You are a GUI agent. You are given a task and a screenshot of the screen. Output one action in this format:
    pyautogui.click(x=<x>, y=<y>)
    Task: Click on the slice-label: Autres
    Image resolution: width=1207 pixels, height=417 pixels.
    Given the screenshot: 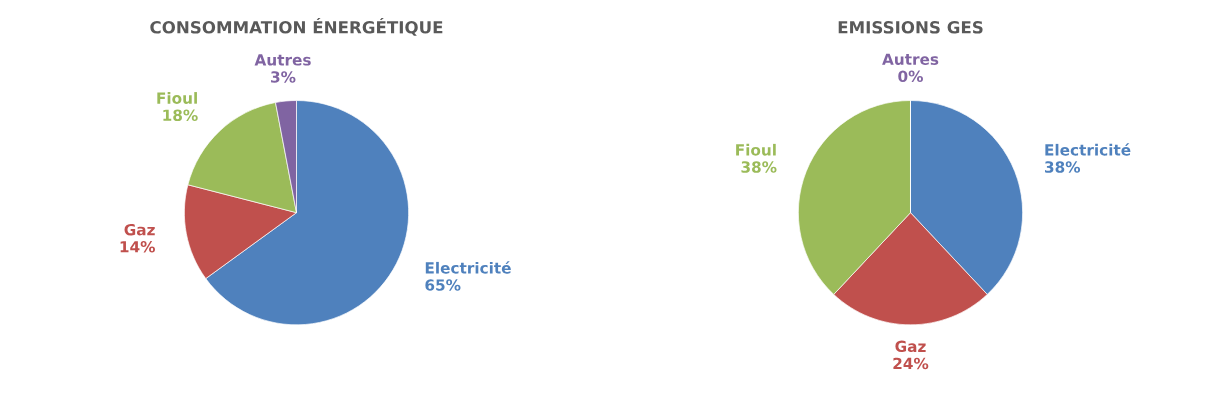 What is the action you would take?
    pyautogui.click(x=282, y=60)
    